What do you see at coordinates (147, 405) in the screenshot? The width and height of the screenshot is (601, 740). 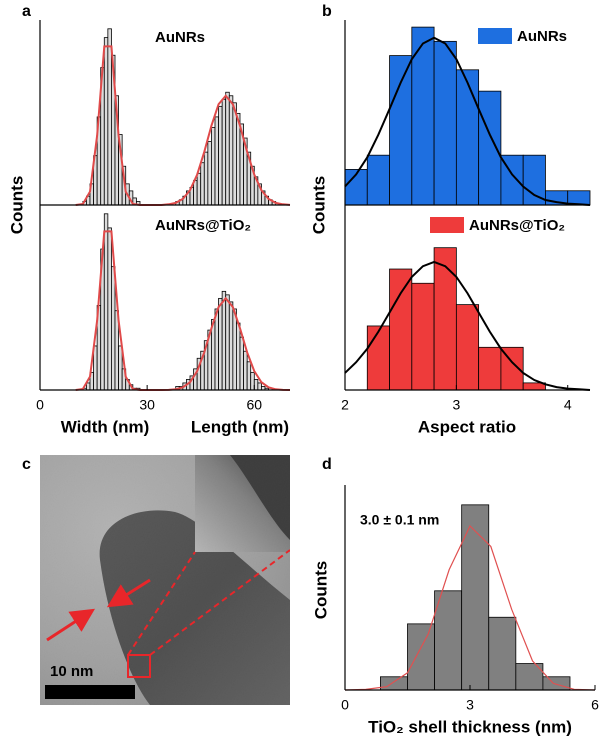 I see `x-tick-label: 30` at bounding box center [147, 405].